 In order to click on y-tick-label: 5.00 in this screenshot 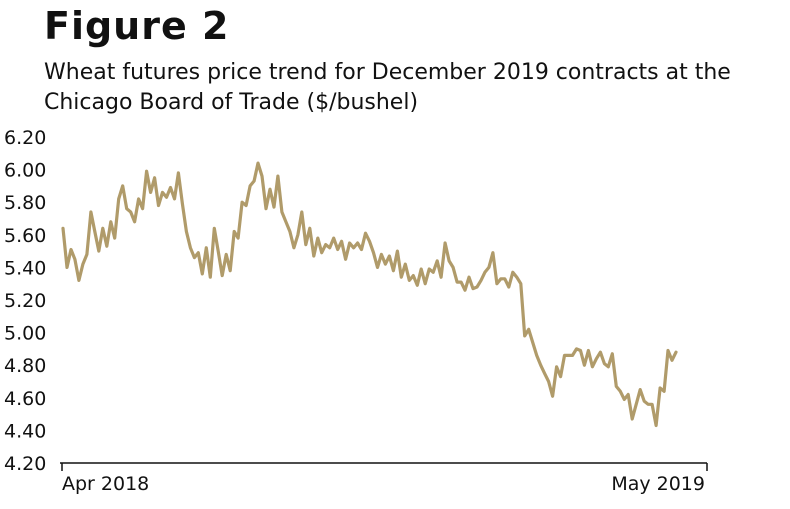, I will do `click(25, 334)`.